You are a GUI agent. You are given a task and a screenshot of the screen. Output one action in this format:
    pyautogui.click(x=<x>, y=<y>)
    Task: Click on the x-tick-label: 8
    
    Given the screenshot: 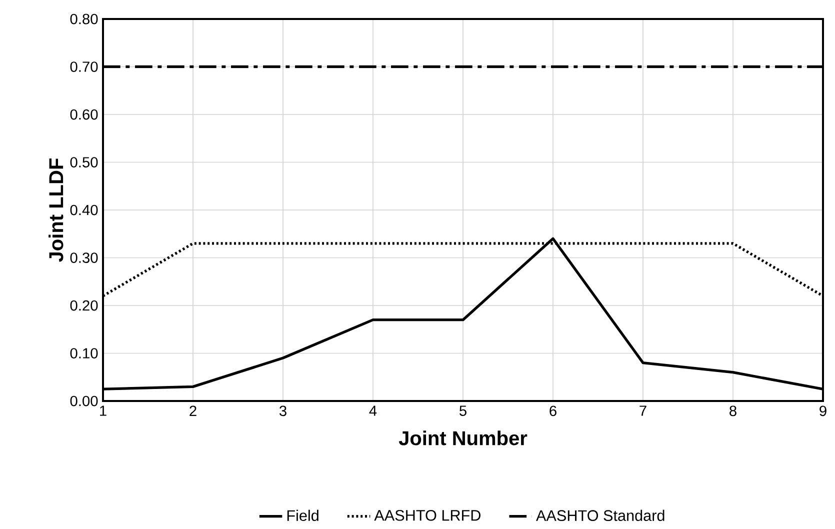 What is the action you would take?
    pyautogui.click(x=733, y=411)
    